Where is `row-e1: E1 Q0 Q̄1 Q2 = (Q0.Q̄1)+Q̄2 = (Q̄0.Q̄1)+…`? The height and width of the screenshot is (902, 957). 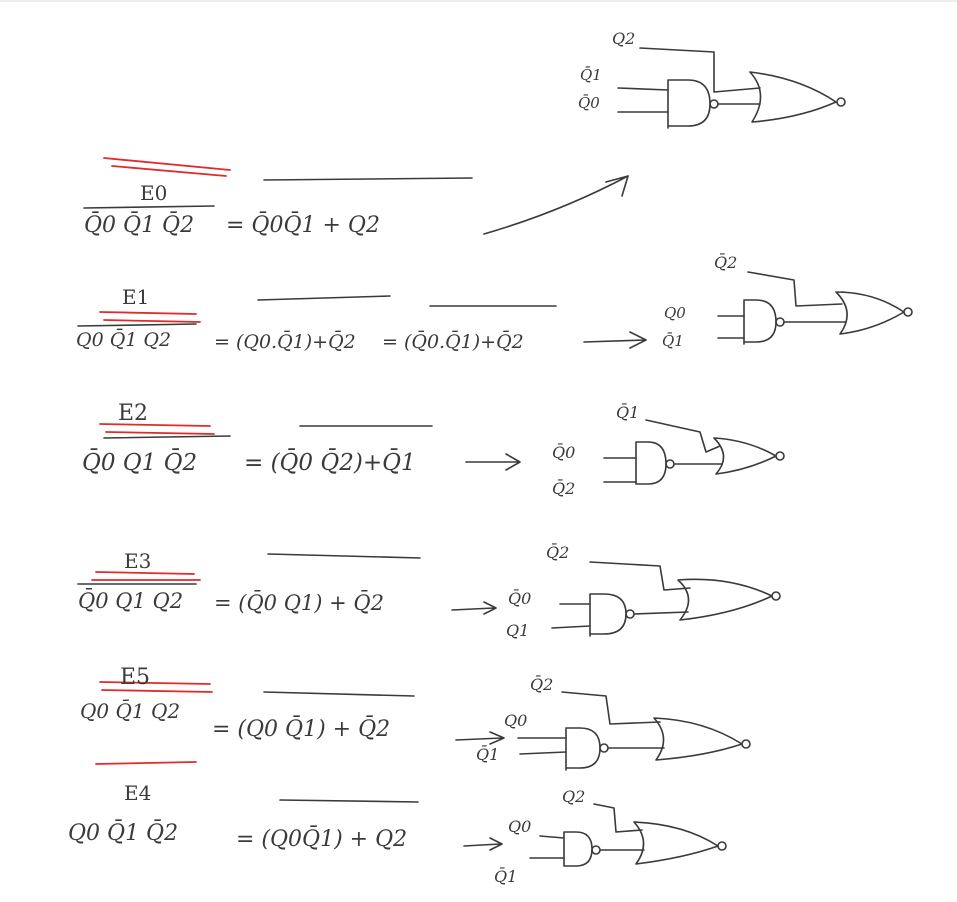 row-e1: E1 Q0 Q̄1 Q2 = (Q0.Q̄1)+Q̄2 = (Q̄0.Q̄1)+… is located at coordinates (494, 302).